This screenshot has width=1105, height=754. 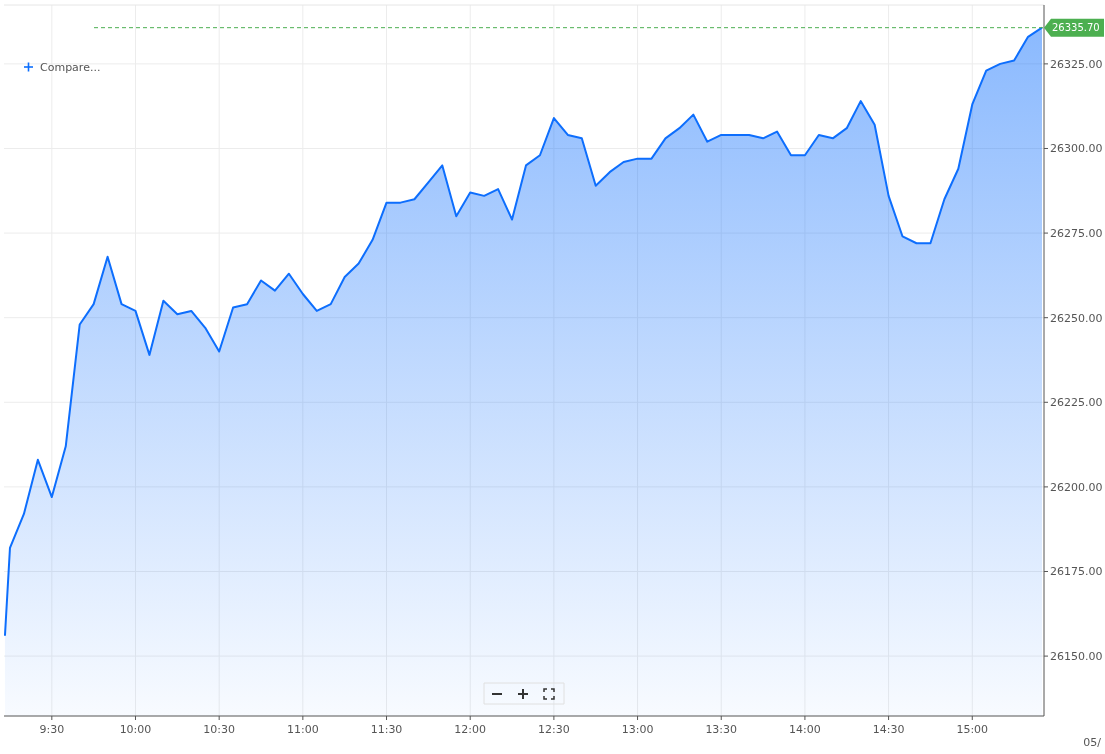 I want to click on x-tick-label: 14:30, so click(x=888, y=729).